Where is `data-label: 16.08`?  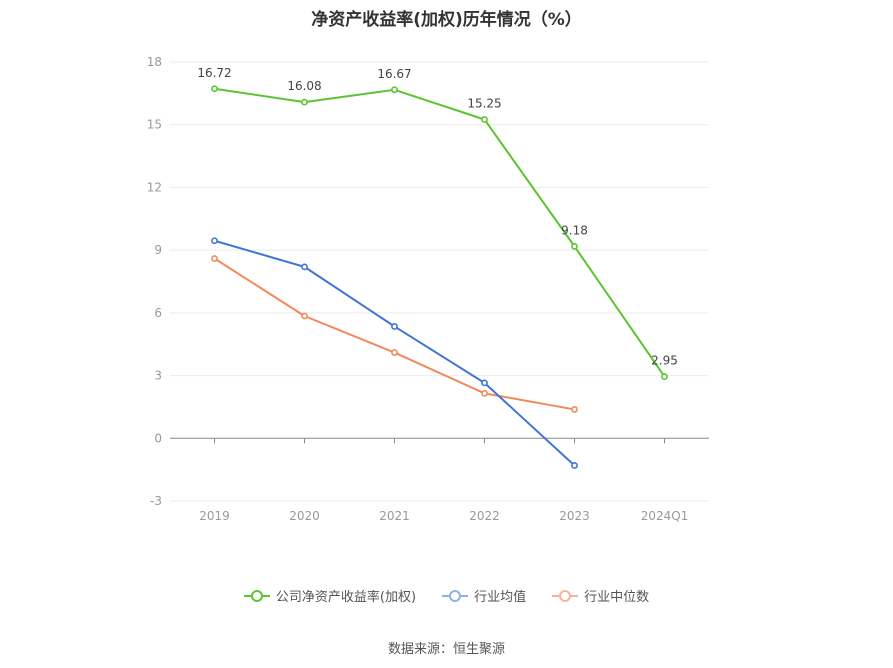
data-label: 16.08 is located at coordinates (304, 86).